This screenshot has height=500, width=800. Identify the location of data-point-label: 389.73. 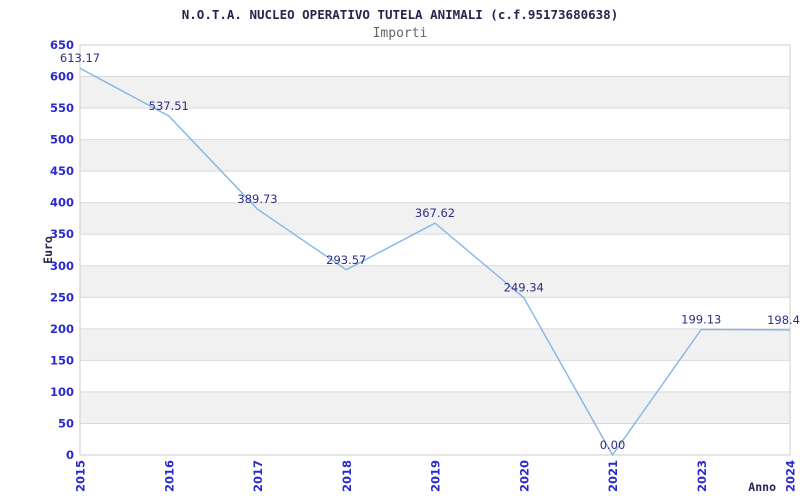
(257, 199).